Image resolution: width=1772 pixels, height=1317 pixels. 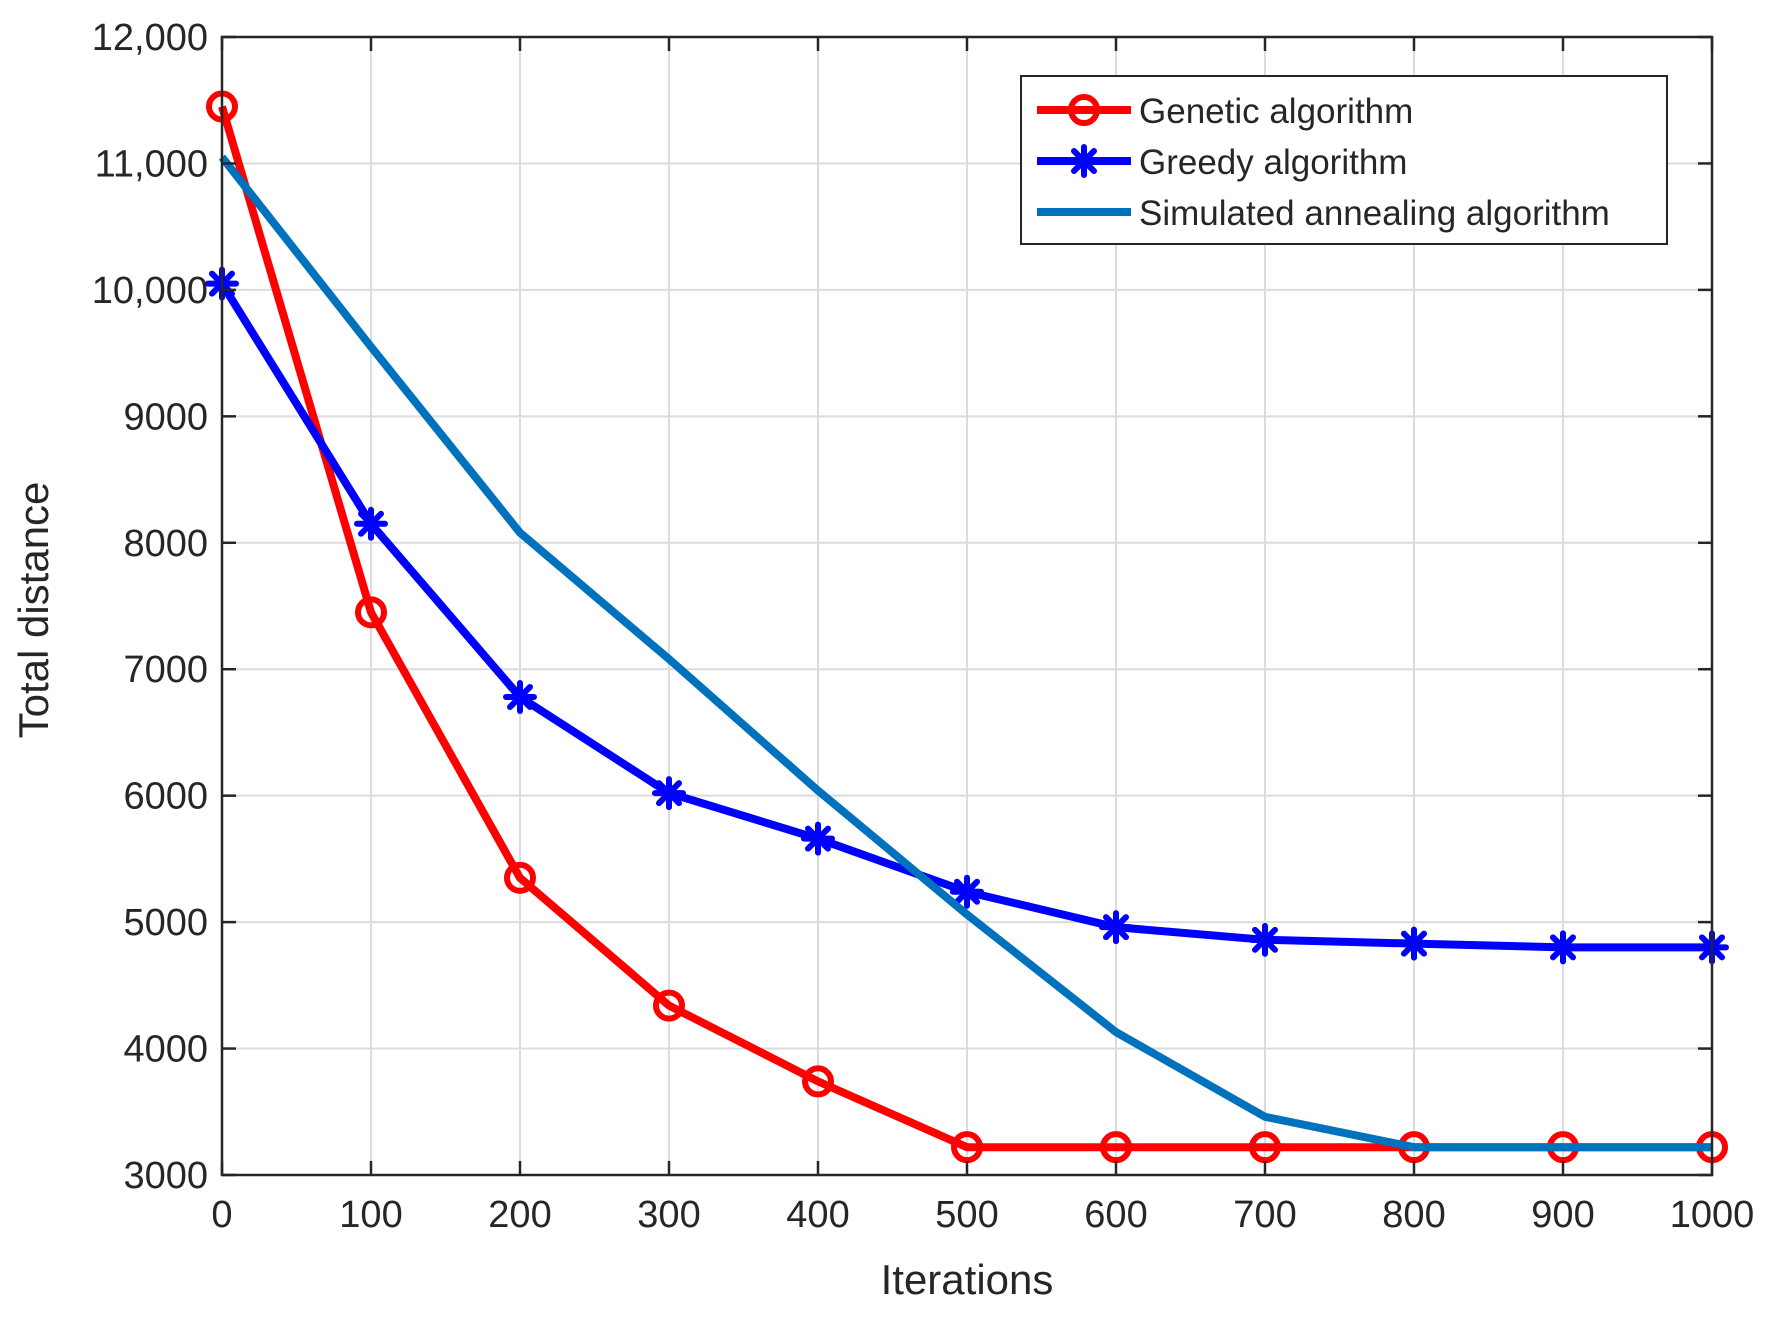 I want to click on y-tick-label: 9000, so click(x=165, y=417).